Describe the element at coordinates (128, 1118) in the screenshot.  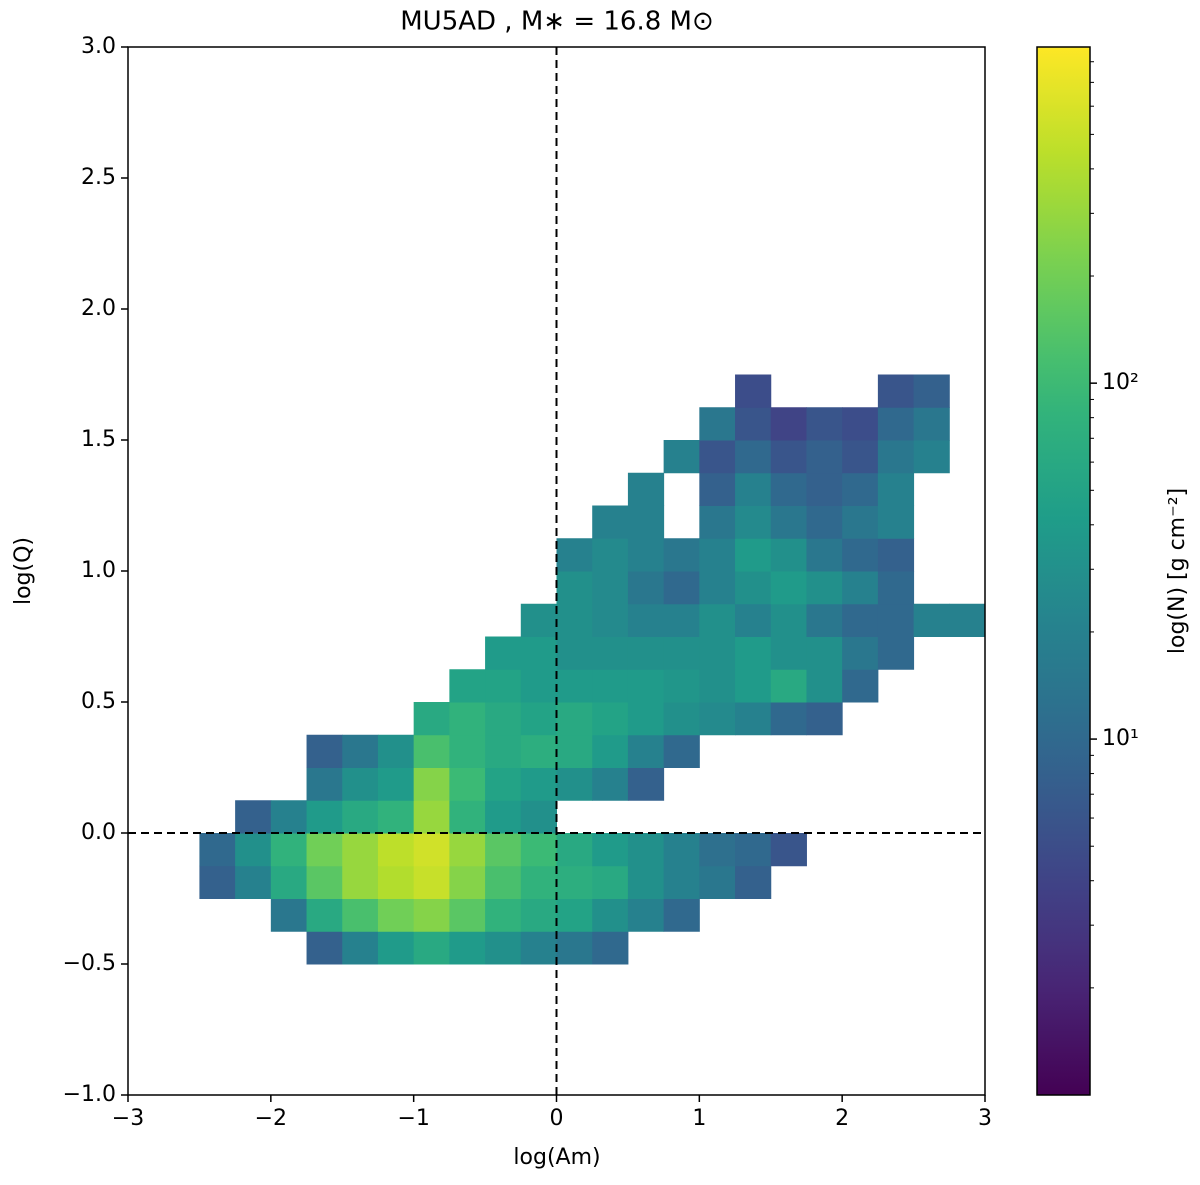
I see `x-tick-label: −3` at that location.